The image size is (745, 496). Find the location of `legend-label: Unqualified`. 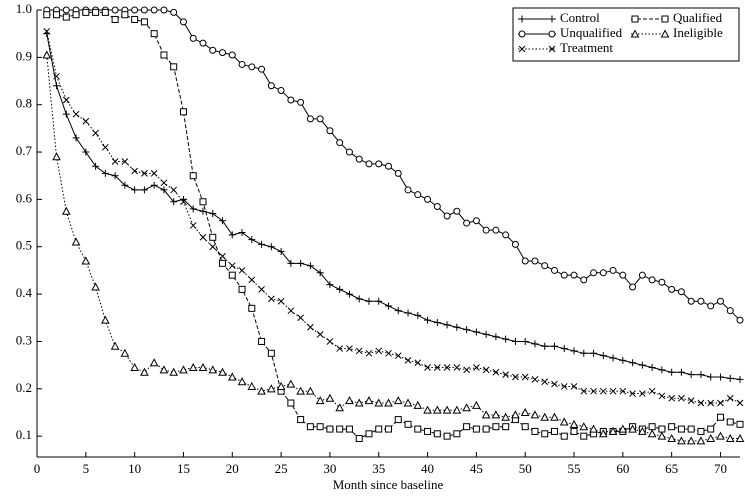

legend-label: Unqualified is located at coordinates (591, 32).